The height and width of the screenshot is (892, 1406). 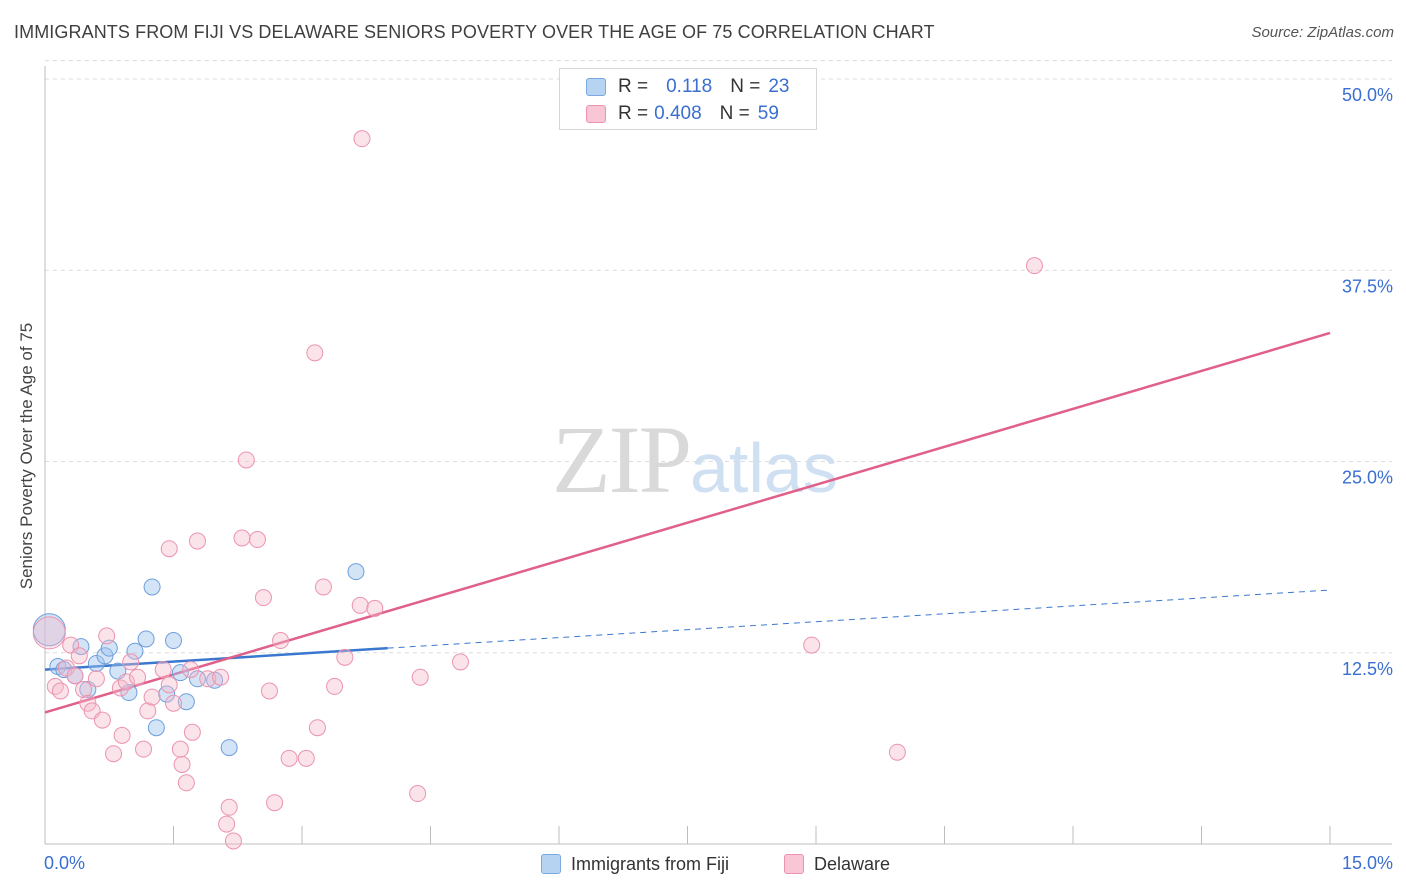 What do you see at coordinates (695, 459) in the screenshot?
I see `watermark: ZIPatlas` at bounding box center [695, 459].